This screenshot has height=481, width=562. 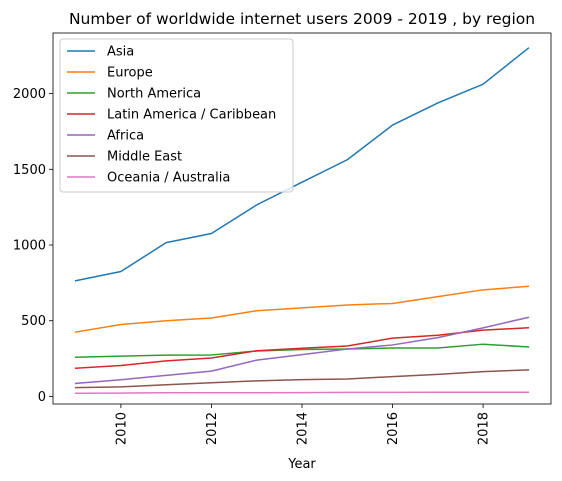 I want to click on x-tick-label: 2014, so click(x=303, y=428).